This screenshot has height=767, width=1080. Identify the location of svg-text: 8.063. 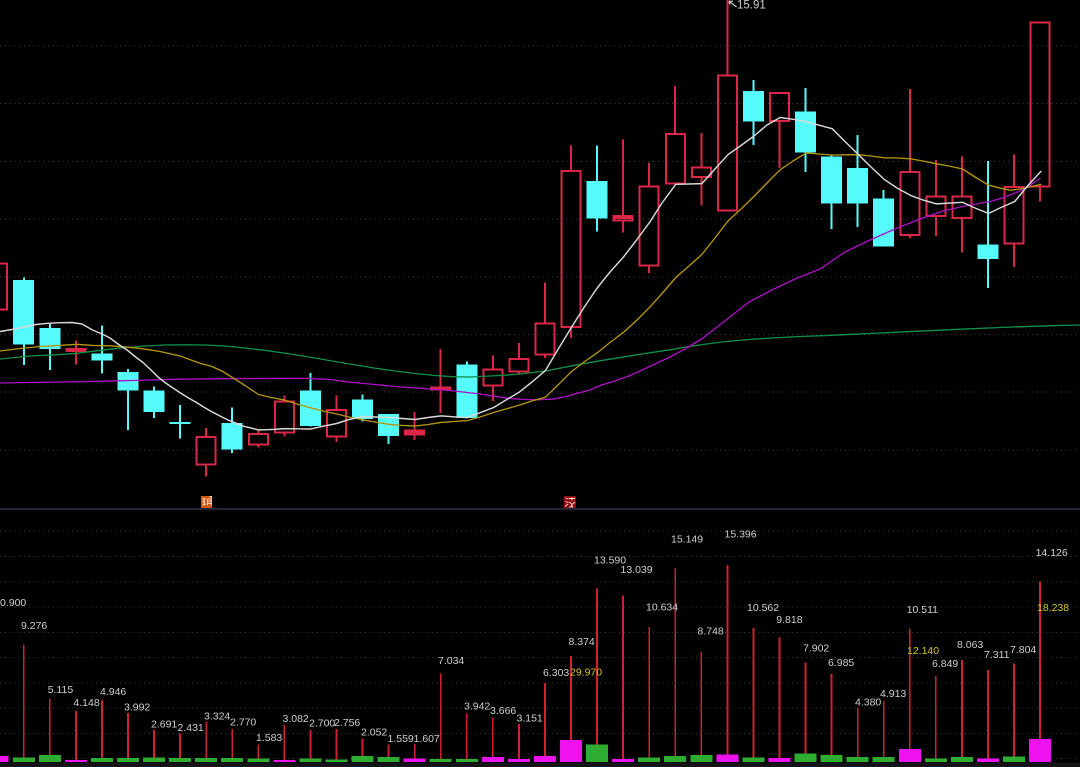
(970, 645).